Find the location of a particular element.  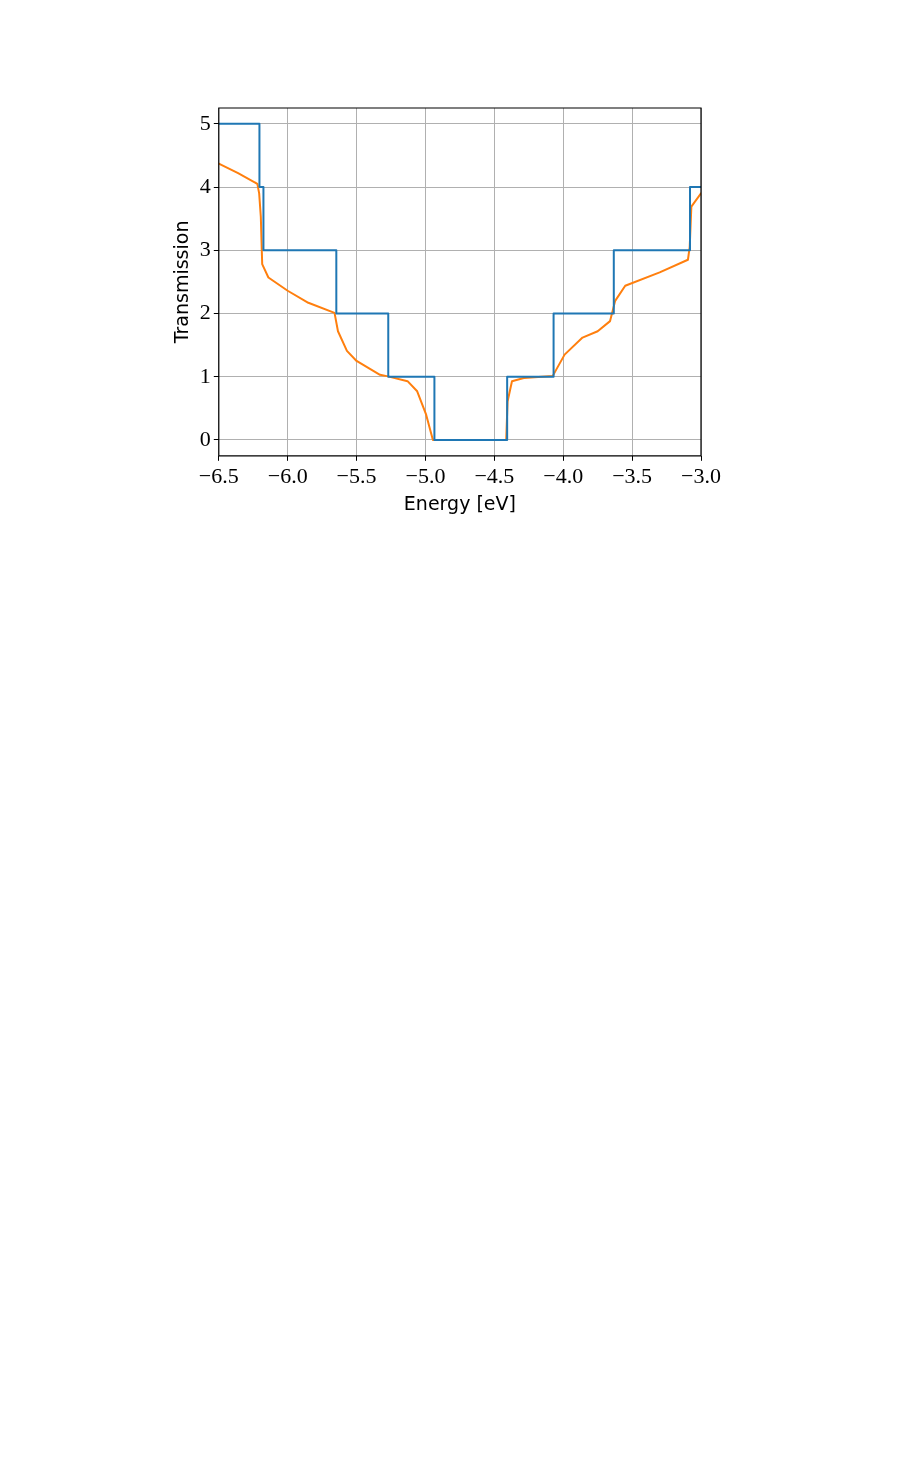

y-tick-label: 0 is located at coordinates (205, 438).